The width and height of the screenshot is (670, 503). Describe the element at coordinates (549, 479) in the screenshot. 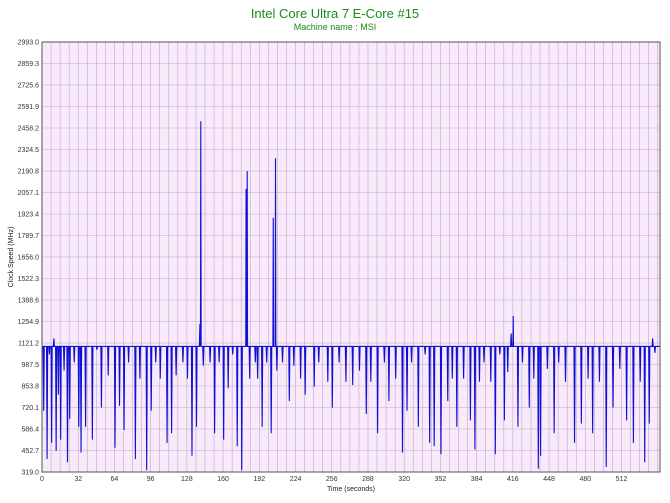

I see `x-tick-label: 448` at that location.